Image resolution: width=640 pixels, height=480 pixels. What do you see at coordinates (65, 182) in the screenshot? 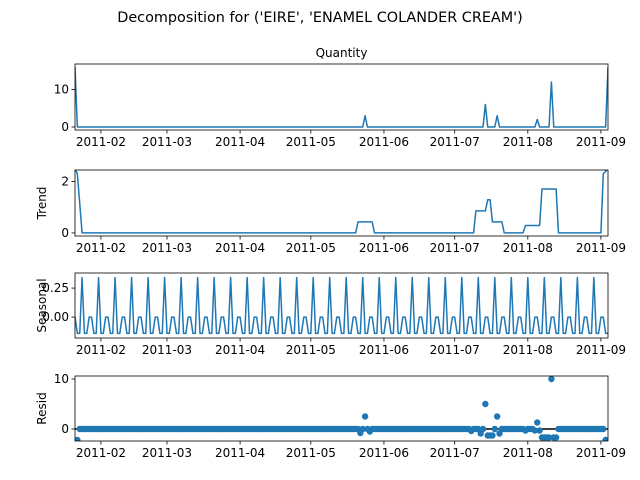
I see `y-tick-label: 2` at bounding box center [65, 182].